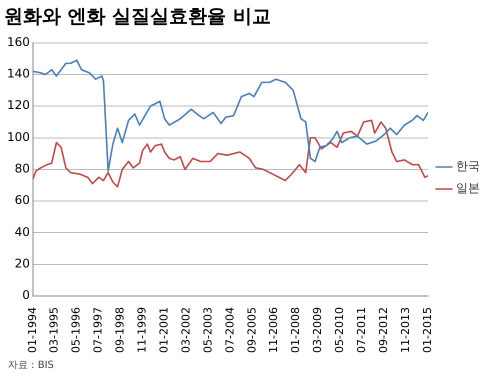  Describe the element at coordinates (32, 330) in the screenshot. I see `x-tick-label: 01-1994` at that location.